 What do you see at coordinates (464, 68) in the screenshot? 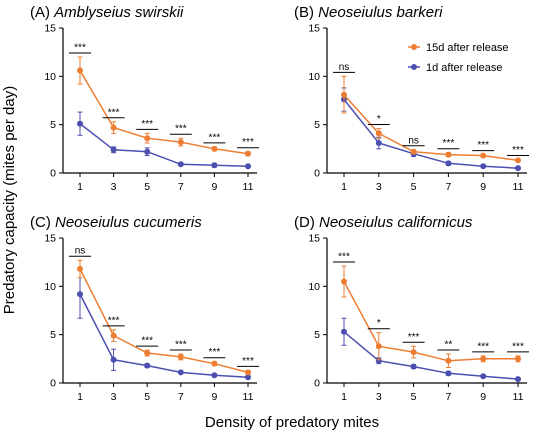
I see `legend-label: 1d after release` at bounding box center [464, 68].